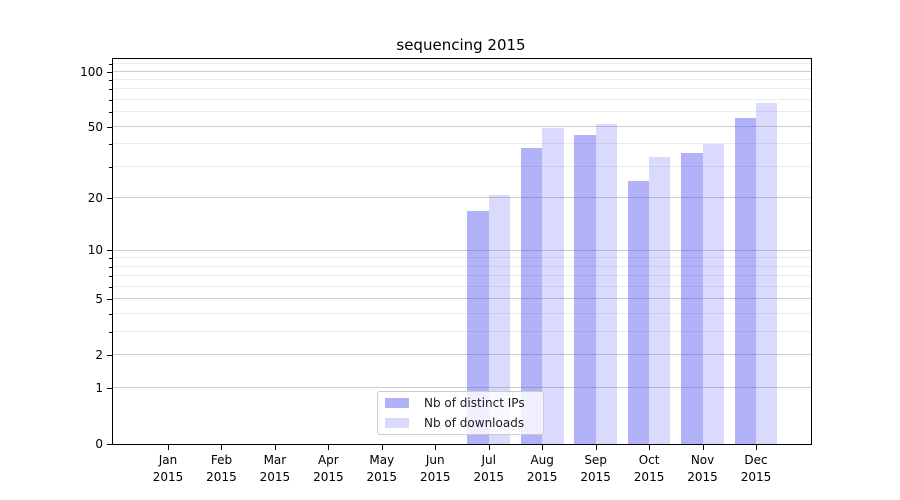 The image size is (900, 500). Describe the element at coordinates (95, 250) in the screenshot. I see `ytick-label-10: 10` at that location.